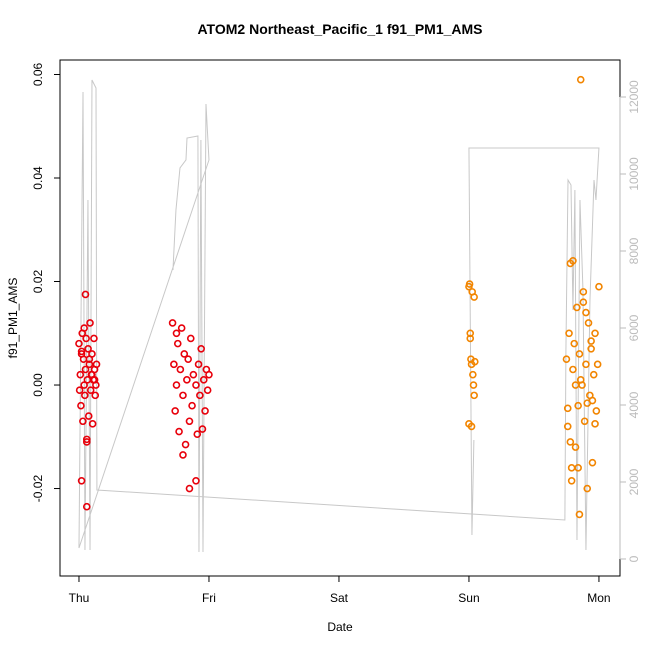 The width and height of the screenshot is (650, 650). I want to click on x-axis-label: Date, so click(340, 627).